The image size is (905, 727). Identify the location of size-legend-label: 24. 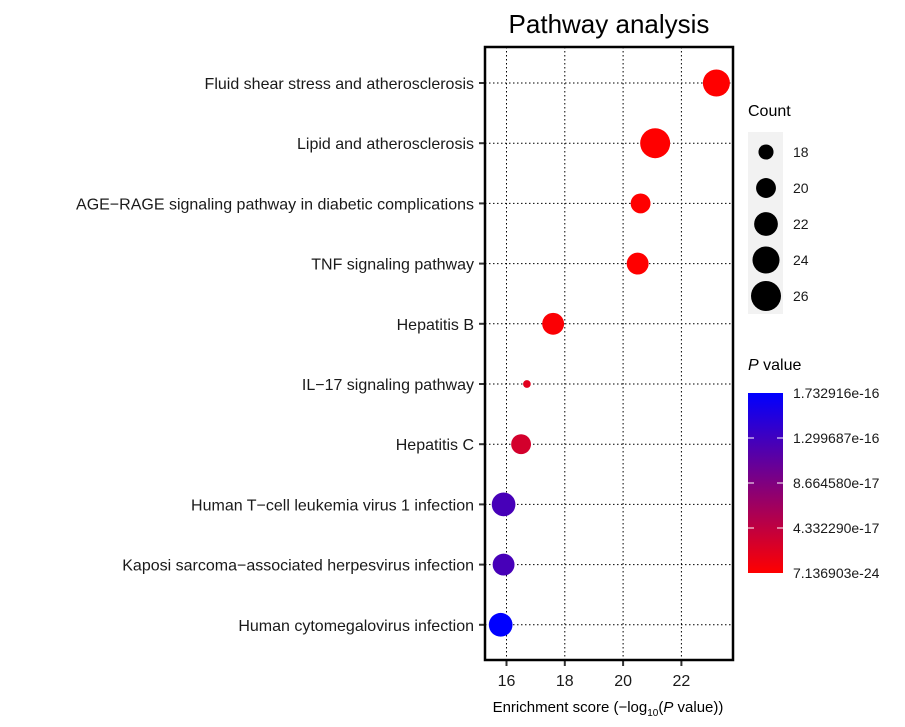
(801, 260).